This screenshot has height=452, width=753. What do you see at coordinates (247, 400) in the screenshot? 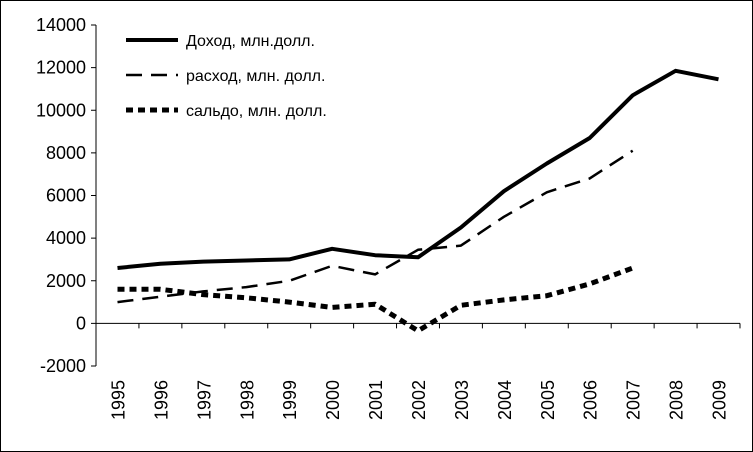
I see `x-tick-label: 1998` at bounding box center [247, 400].